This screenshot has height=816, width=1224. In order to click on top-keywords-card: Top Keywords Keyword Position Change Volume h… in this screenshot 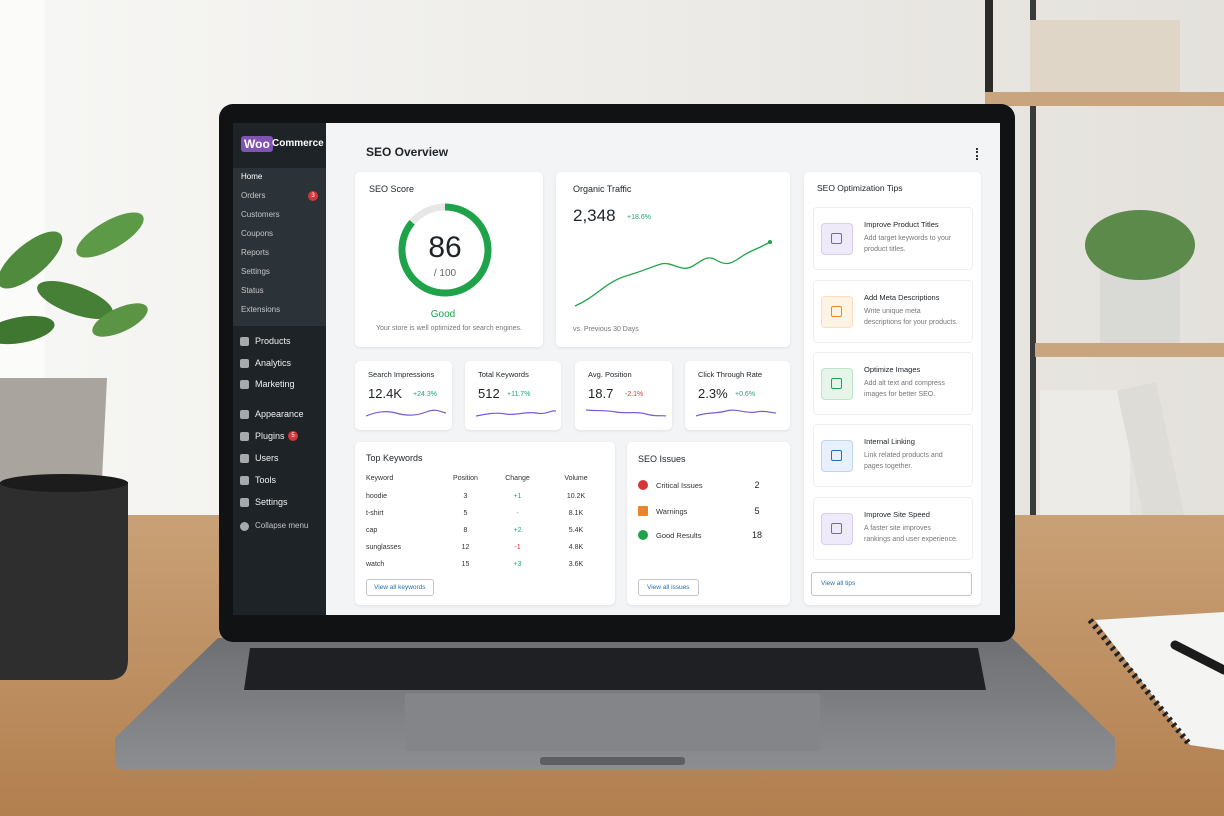, I will do `click(485, 523)`.